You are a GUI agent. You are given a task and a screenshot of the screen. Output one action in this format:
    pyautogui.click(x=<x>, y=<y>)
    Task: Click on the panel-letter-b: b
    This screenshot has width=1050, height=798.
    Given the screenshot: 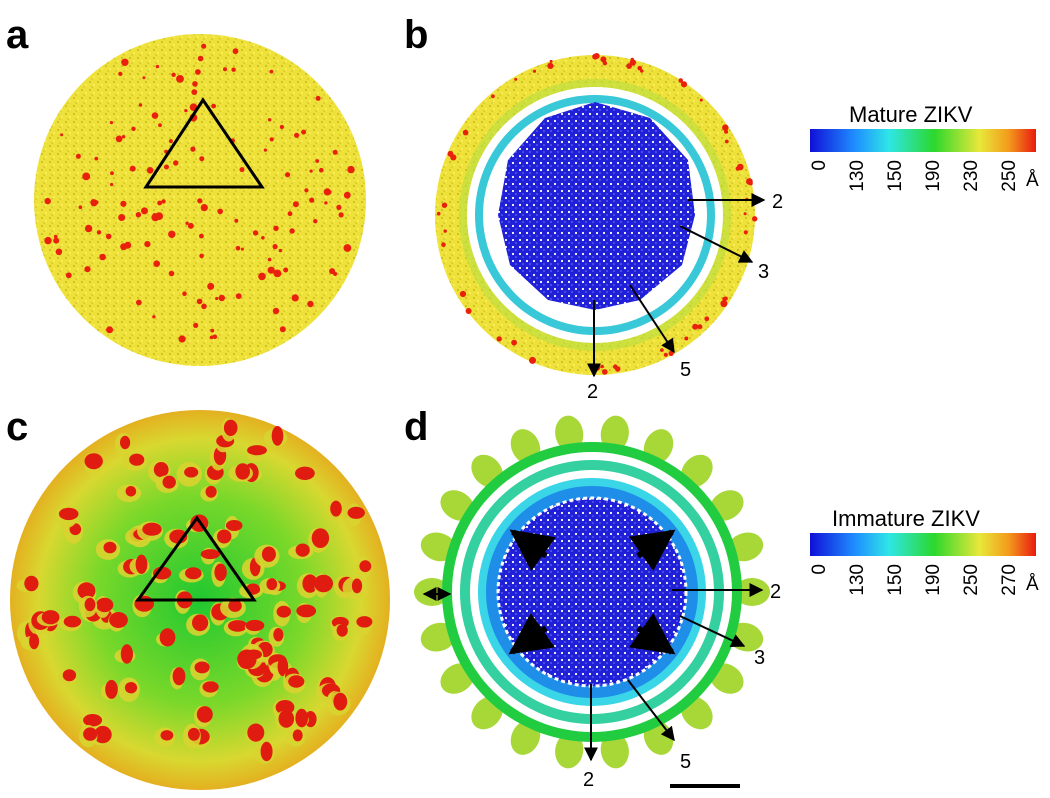 What is the action you would take?
    pyautogui.click(x=416, y=35)
    